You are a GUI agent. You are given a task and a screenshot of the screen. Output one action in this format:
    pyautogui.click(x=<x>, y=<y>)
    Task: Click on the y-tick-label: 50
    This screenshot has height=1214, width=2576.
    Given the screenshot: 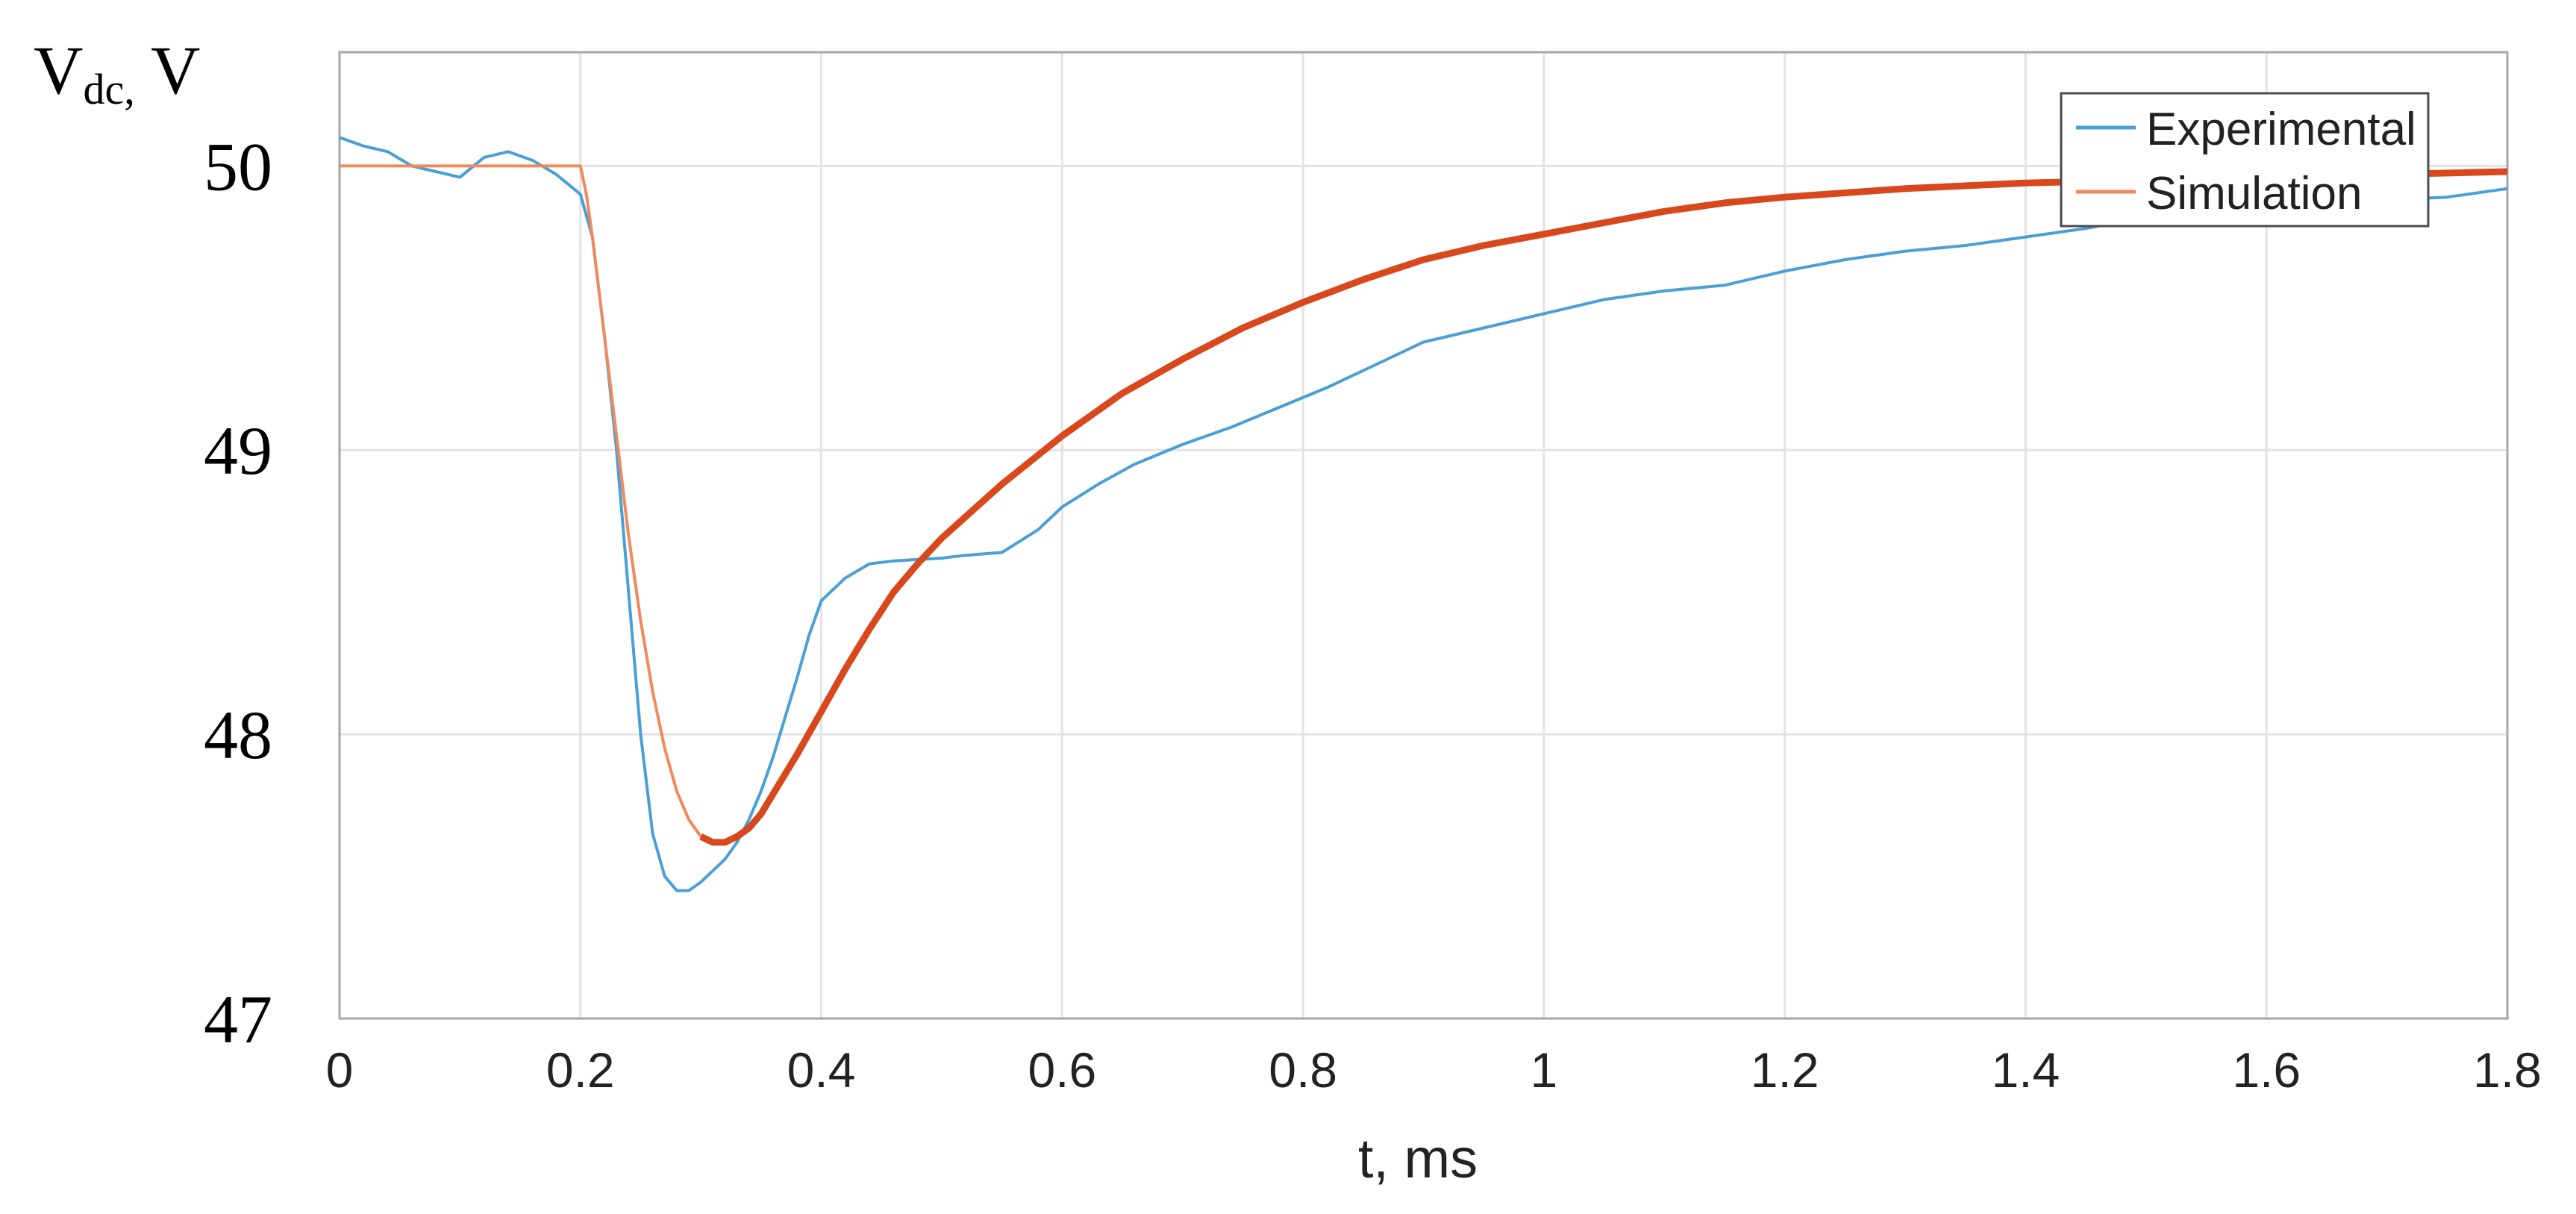 What is the action you would take?
    pyautogui.click(x=238, y=166)
    